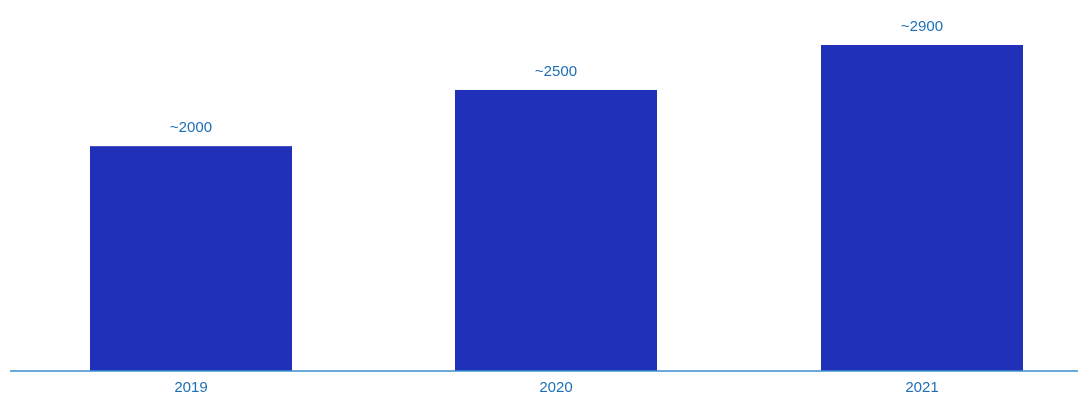 The image size is (1088, 396). What do you see at coordinates (190, 387) in the screenshot?
I see `x-tick-label-2019: 2019` at bounding box center [190, 387].